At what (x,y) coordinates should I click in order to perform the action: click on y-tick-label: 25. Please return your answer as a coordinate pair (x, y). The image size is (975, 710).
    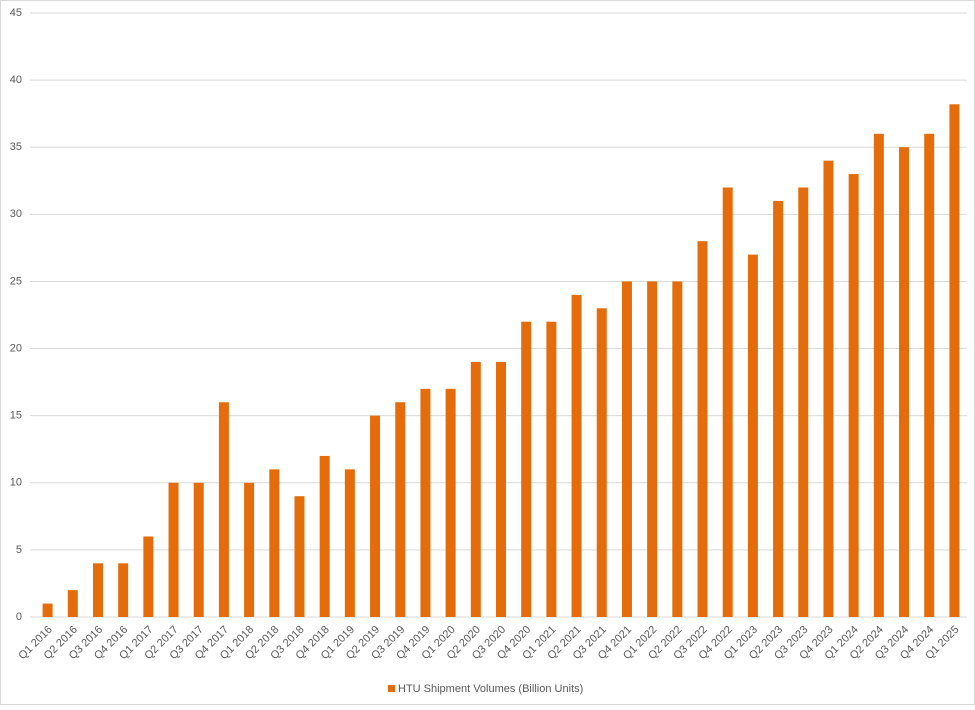
    Looking at the image, I should click on (16, 281).